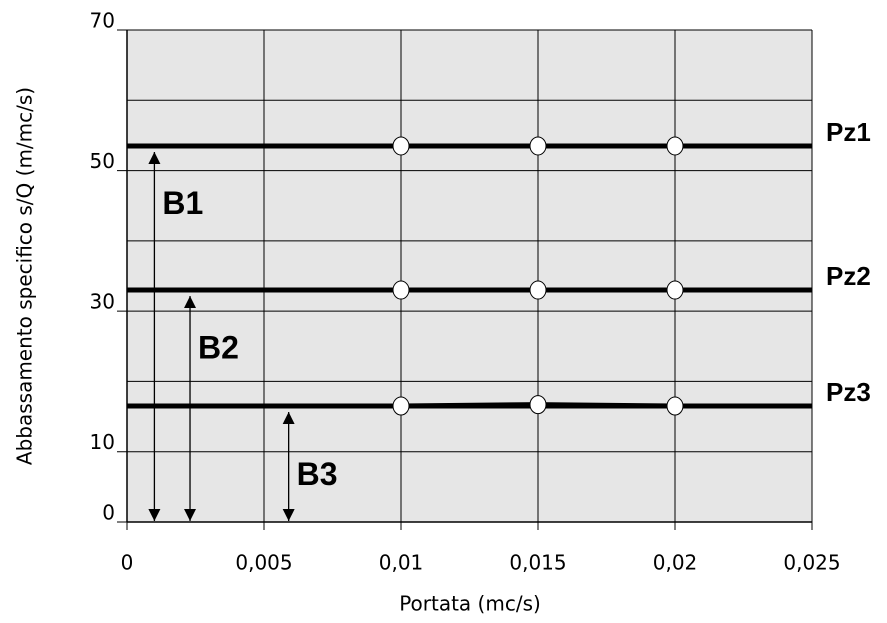  What do you see at coordinates (317, 474) in the screenshot?
I see `annotation: B3` at bounding box center [317, 474].